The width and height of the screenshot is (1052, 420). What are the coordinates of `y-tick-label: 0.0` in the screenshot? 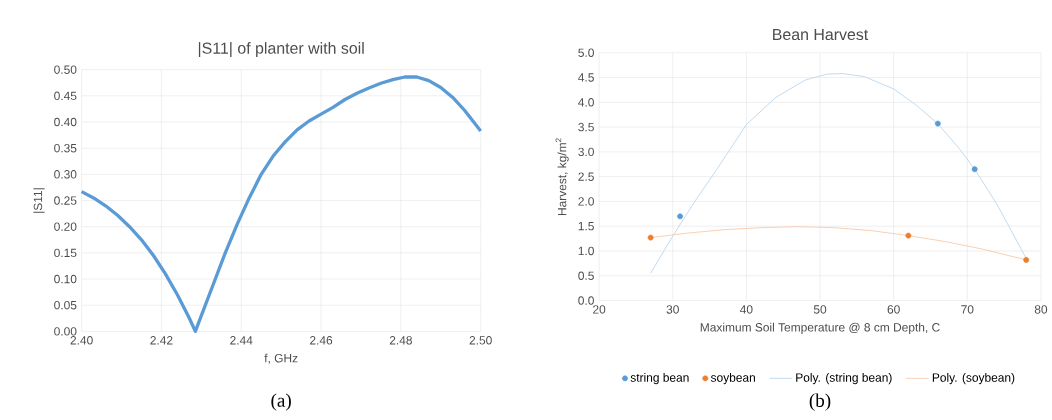 It's located at (586, 300).